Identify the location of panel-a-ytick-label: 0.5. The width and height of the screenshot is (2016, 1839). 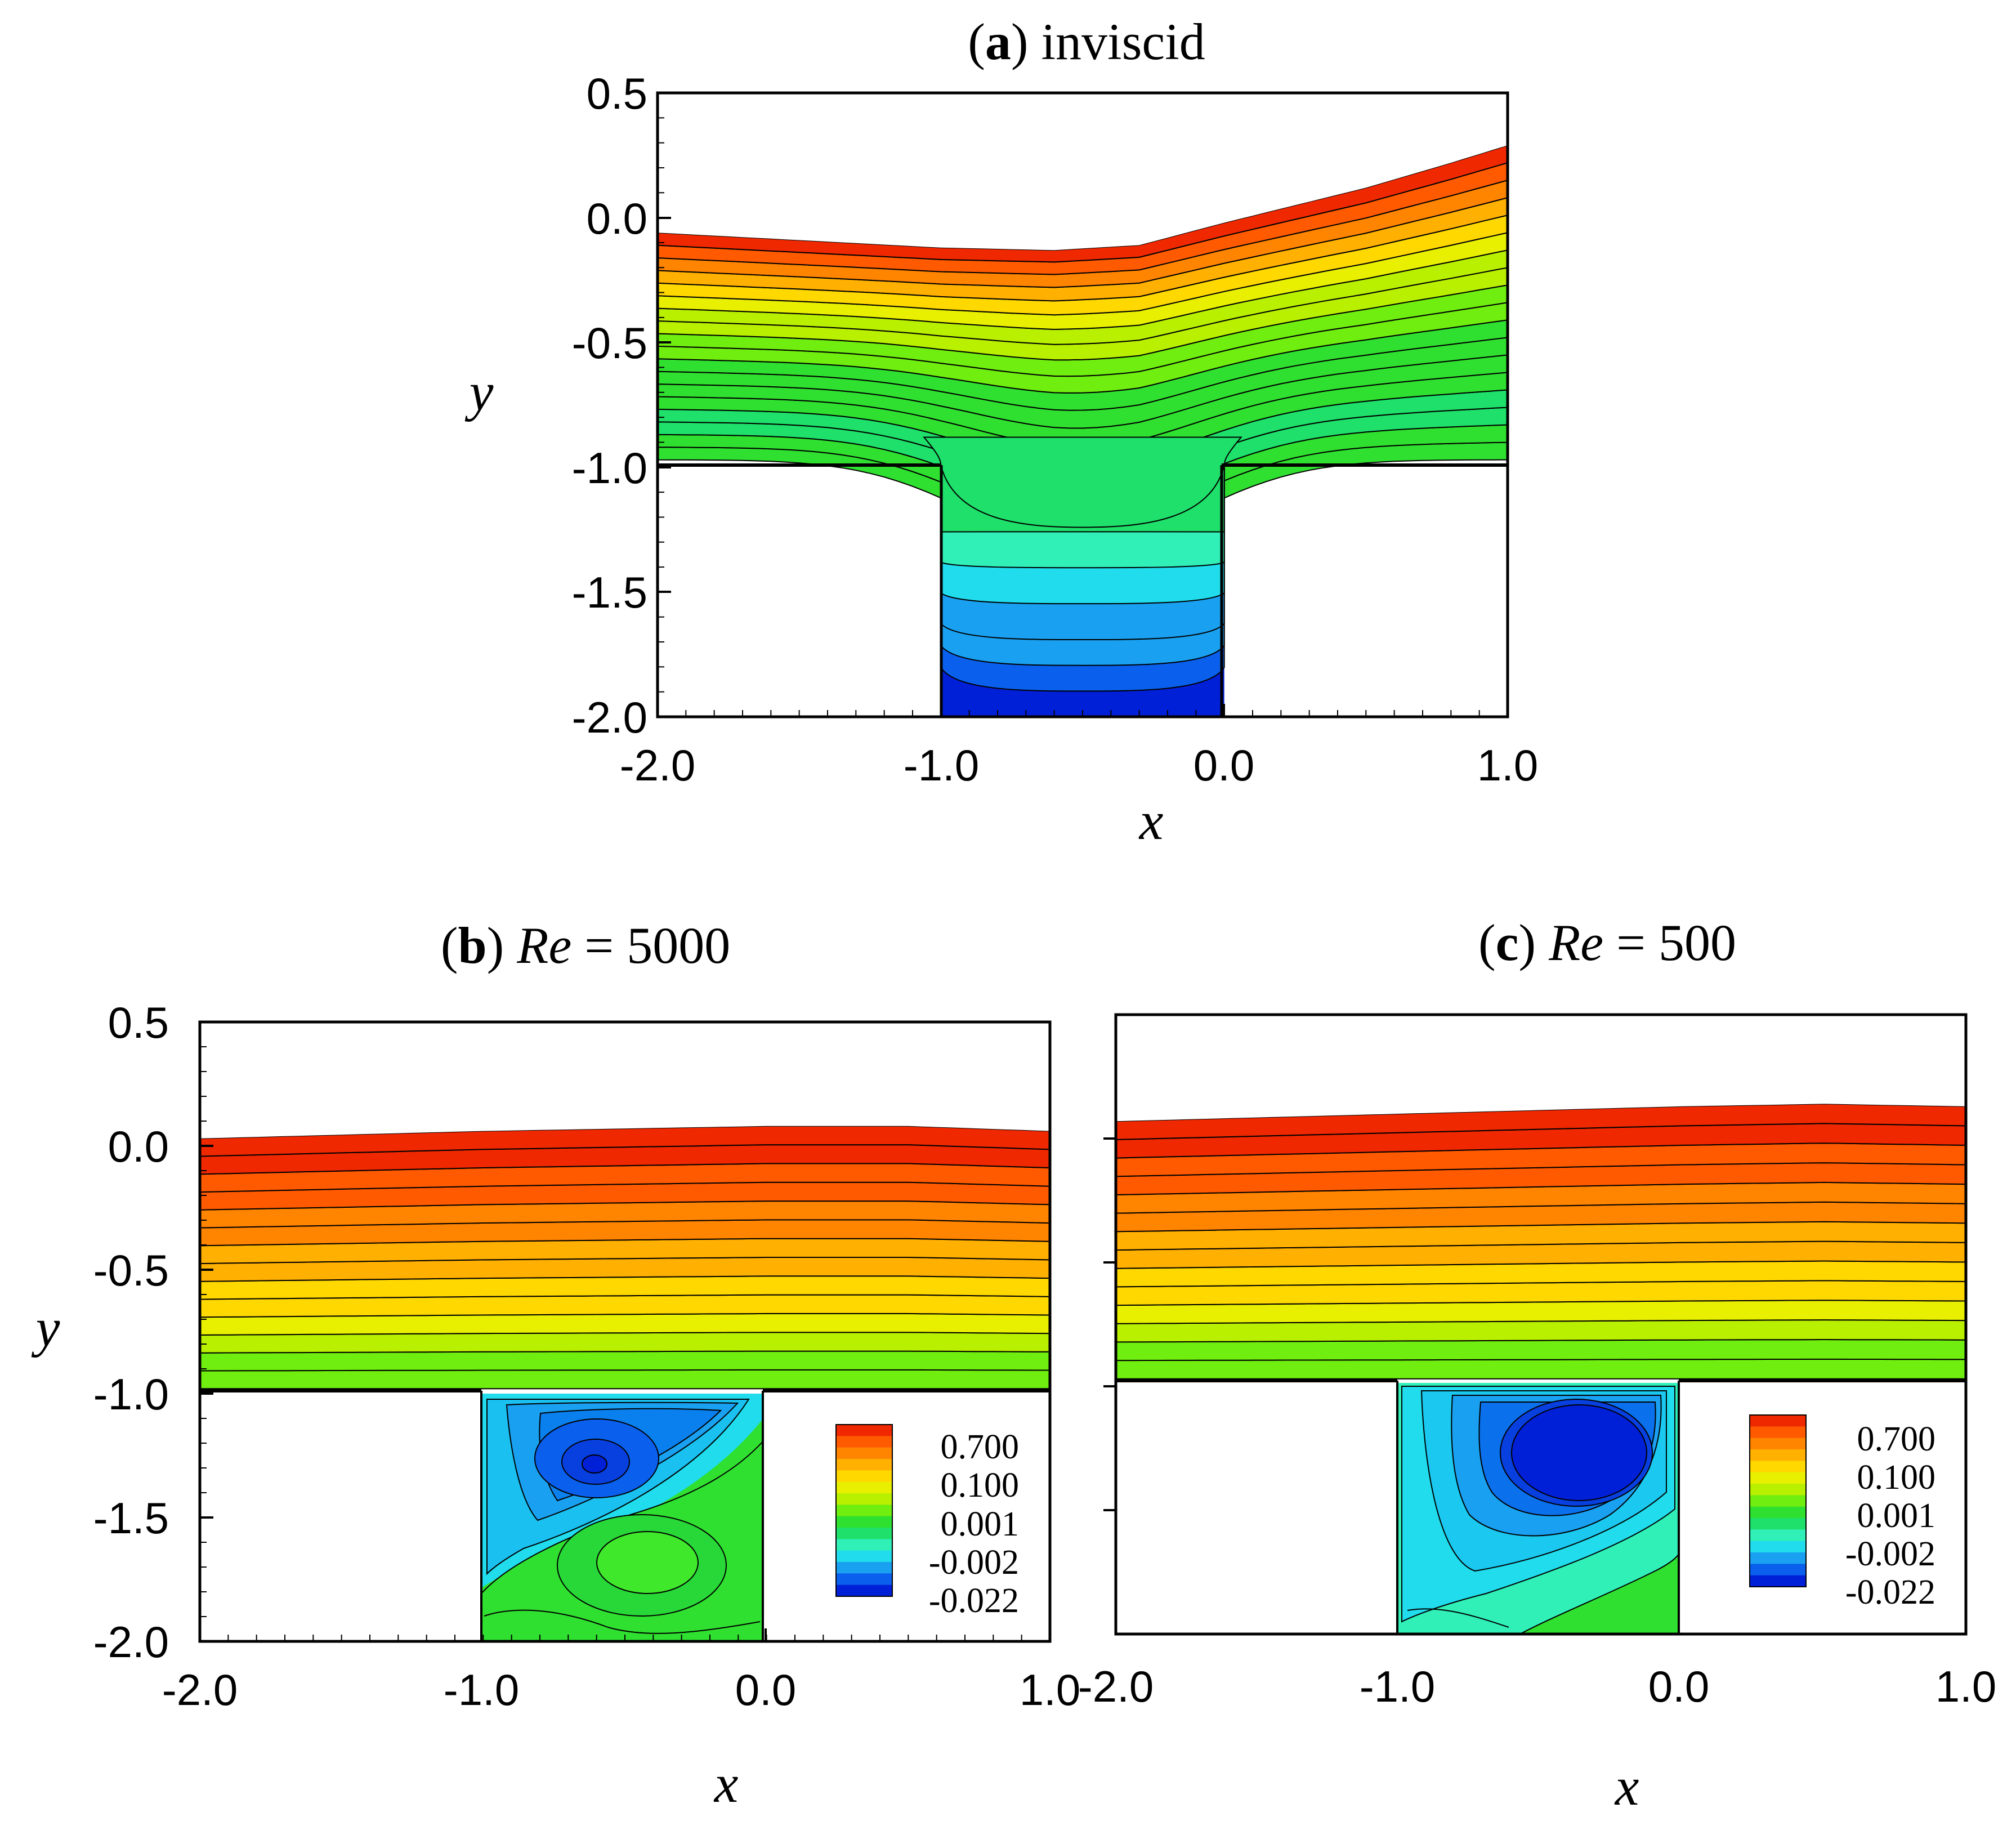
(617, 93).